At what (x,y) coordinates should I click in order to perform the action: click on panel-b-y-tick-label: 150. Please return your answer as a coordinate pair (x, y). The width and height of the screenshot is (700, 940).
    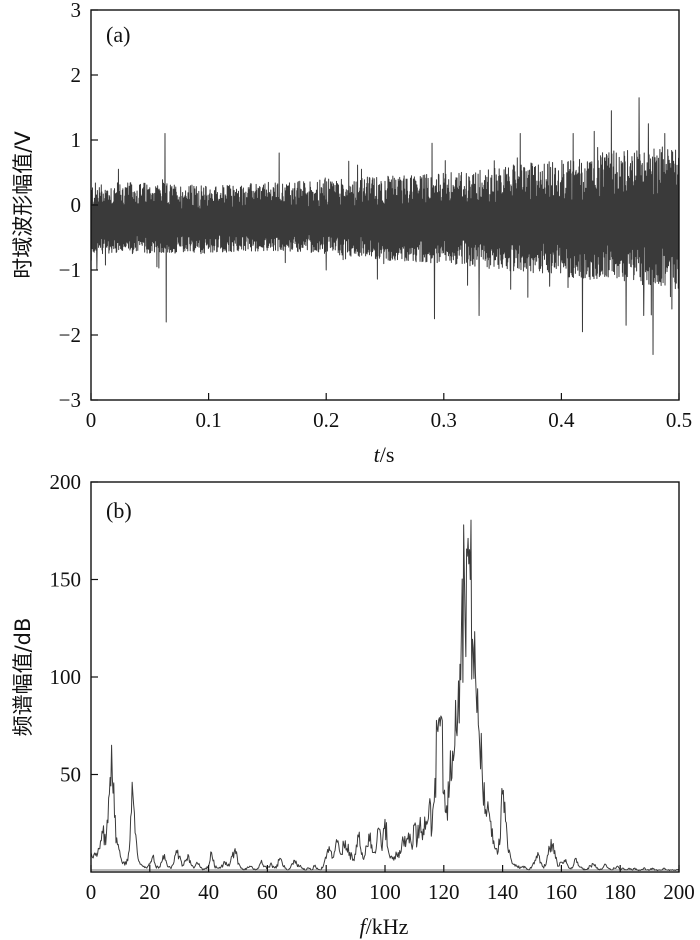
    Looking at the image, I should click on (66, 580).